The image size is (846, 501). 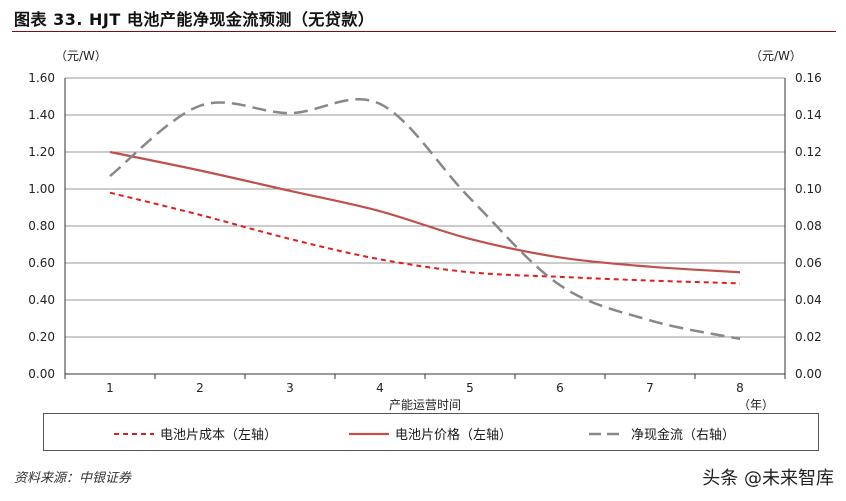 What do you see at coordinates (560, 388) in the screenshot?
I see `x-tick-label: 6` at bounding box center [560, 388].